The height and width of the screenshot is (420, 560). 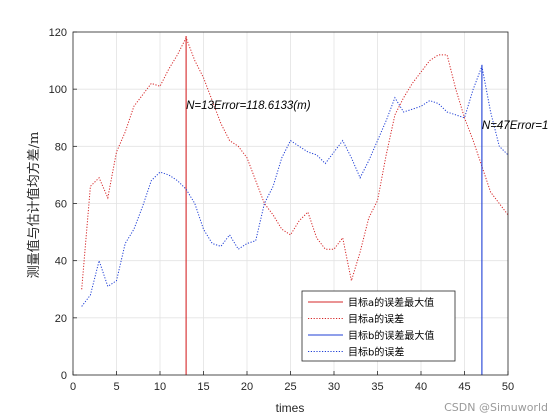 I want to click on legend-label: 目标a的误差最大值, so click(x=391, y=302).